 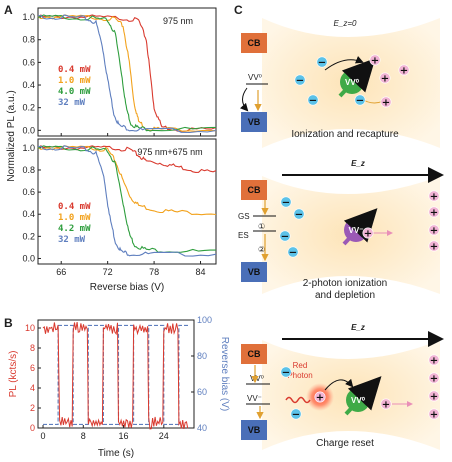 What do you see at coordinates (28, 192) in the screenshot?
I see `a-bot-ytick-label: 0.6` at bounding box center [28, 192].